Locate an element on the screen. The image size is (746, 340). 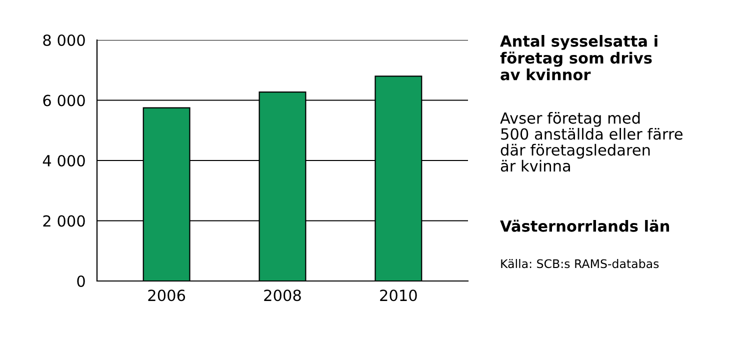
y-tick-label: 8 000 is located at coordinates (64, 40).